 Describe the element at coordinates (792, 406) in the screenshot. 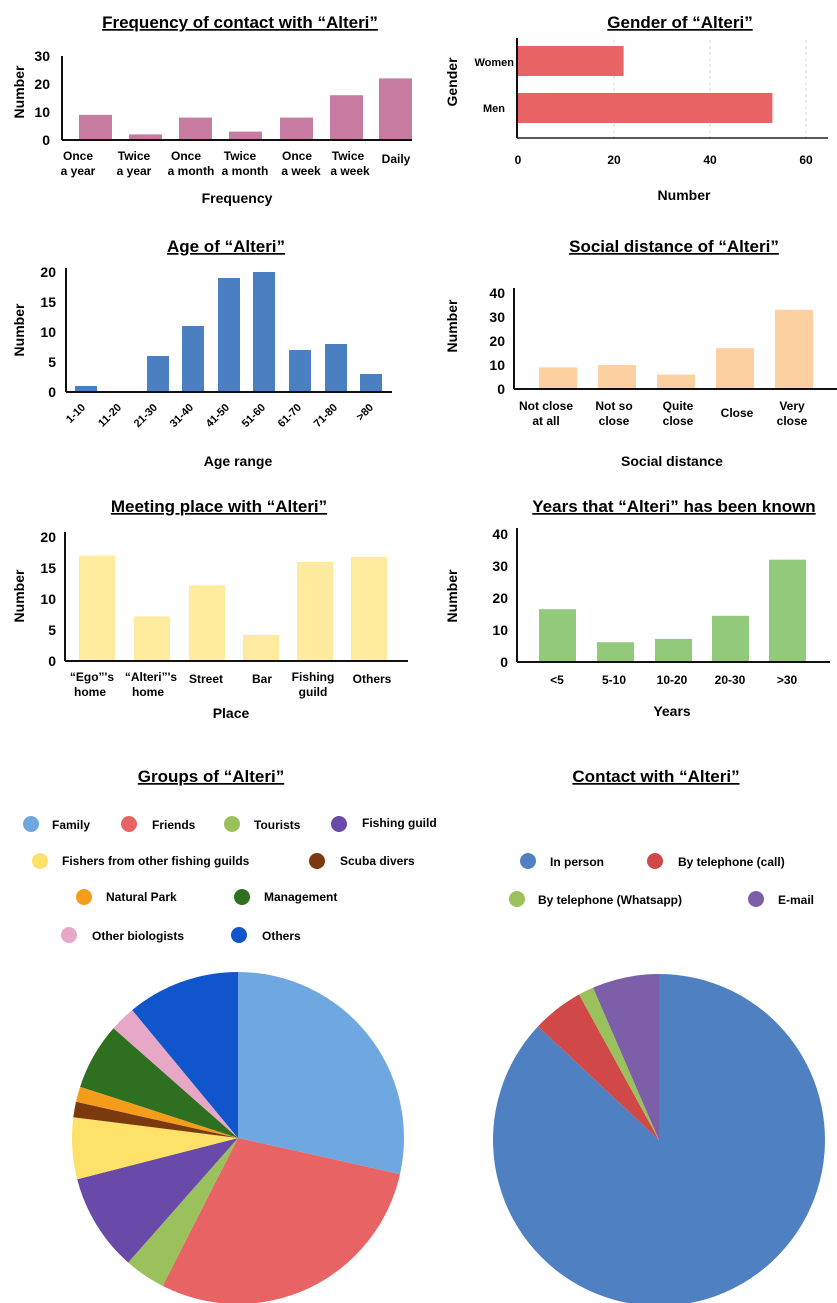

I see `social-distance-x-tick: Very` at that location.